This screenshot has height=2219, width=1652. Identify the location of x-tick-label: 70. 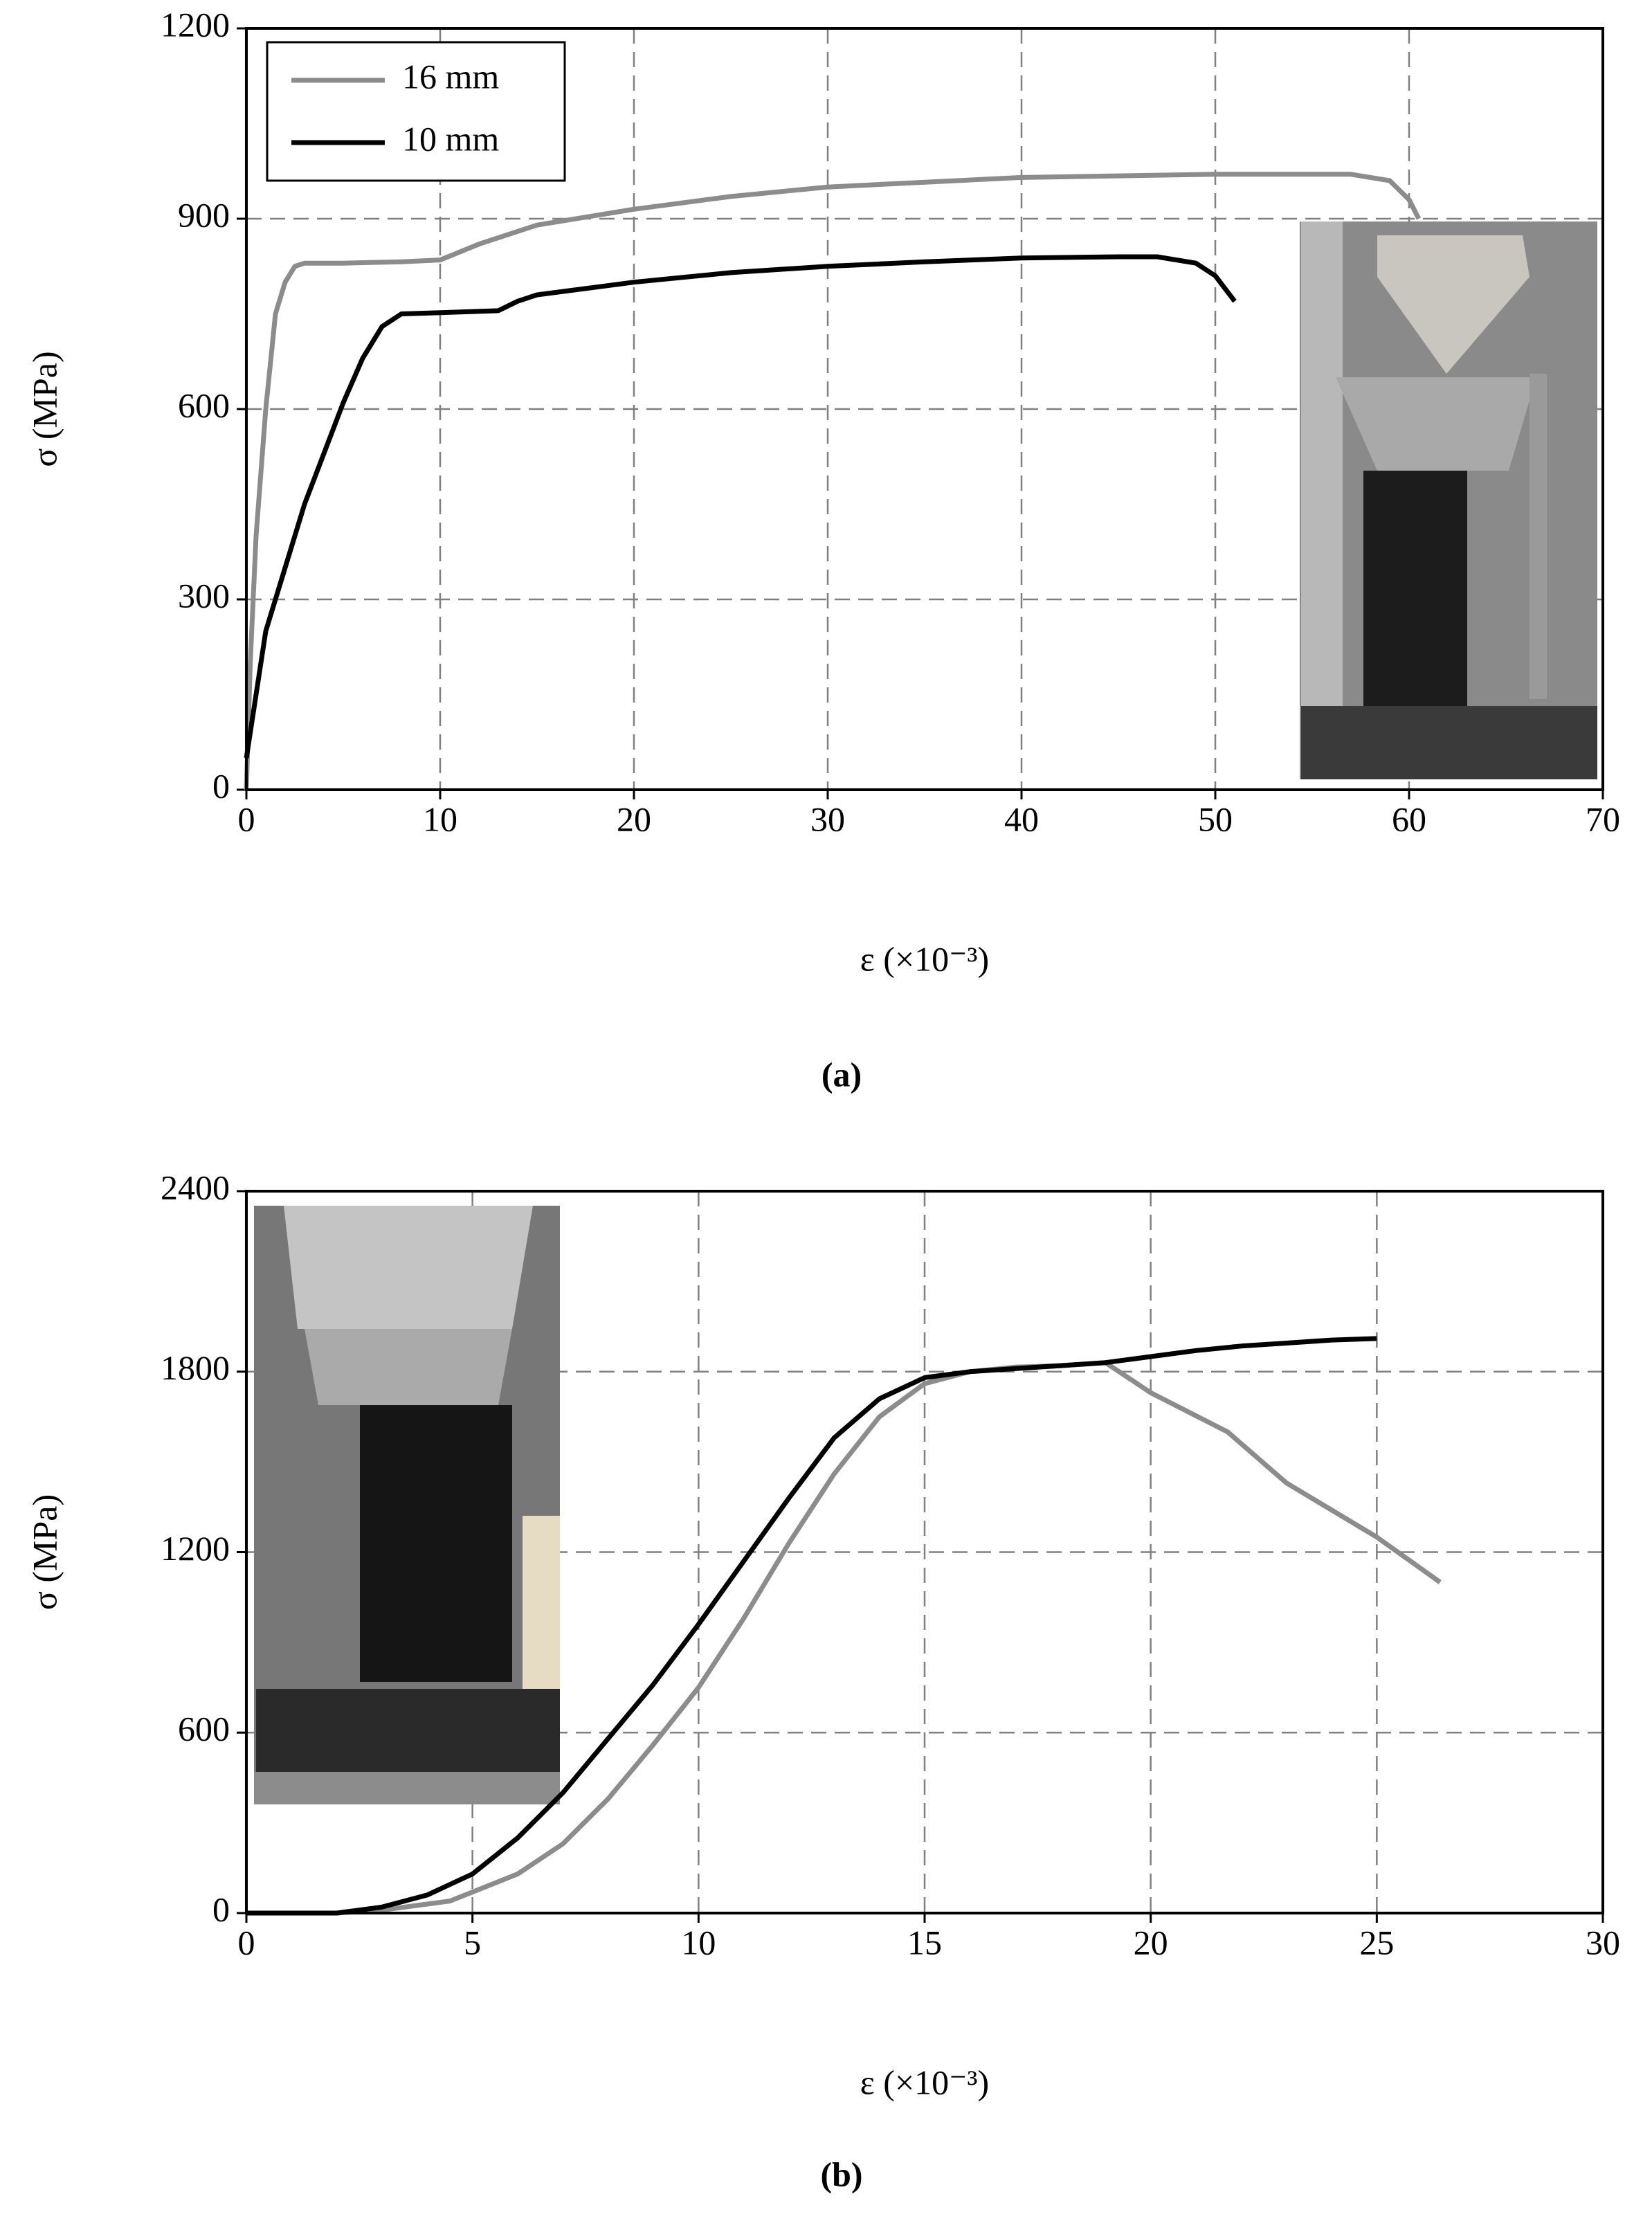
(1603, 818).